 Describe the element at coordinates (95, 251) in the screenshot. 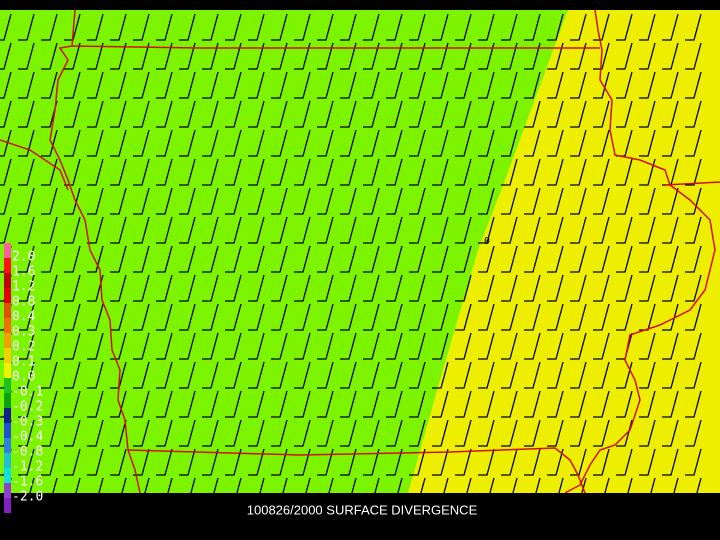

I see `border-west` at that location.